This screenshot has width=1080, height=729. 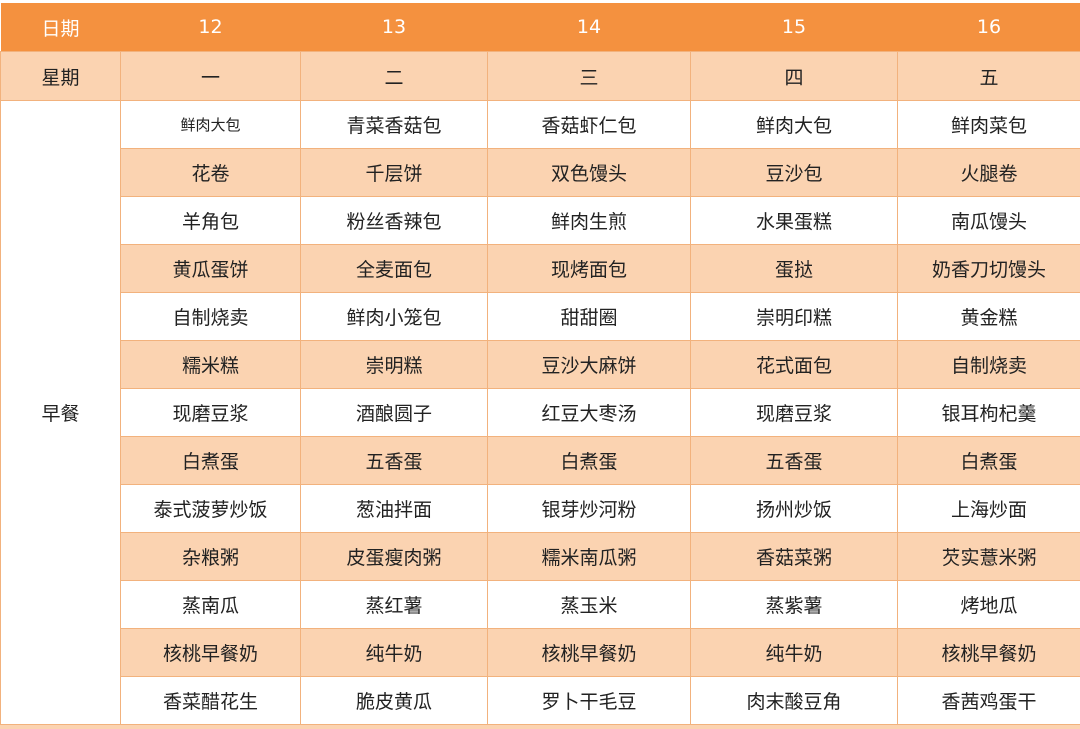 What do you see at coordinates (211, 269) in the screenshot?
I see `menu-item-cell: 黄瓜蛋饼` at bounding box center [211, 269].